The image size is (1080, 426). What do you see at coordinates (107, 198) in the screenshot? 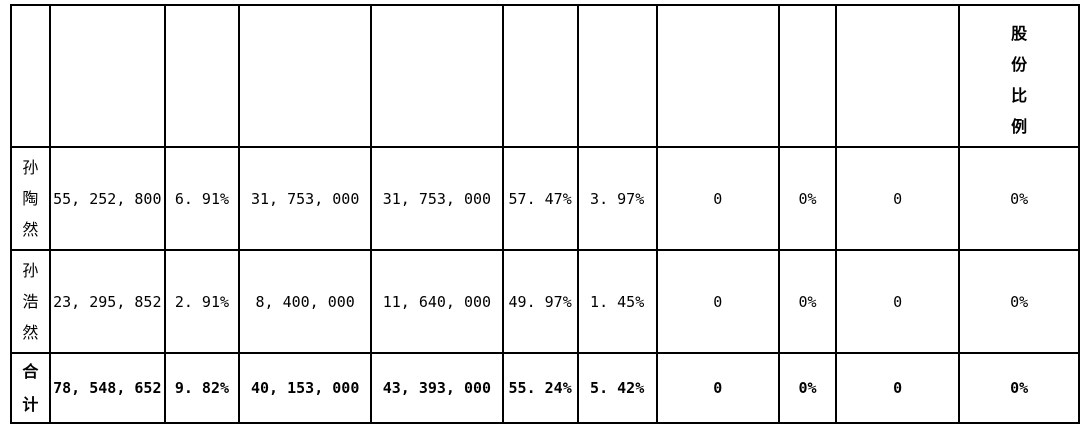
I see `table-cell: 55, 252, 800` at bounding box center [107, 198].